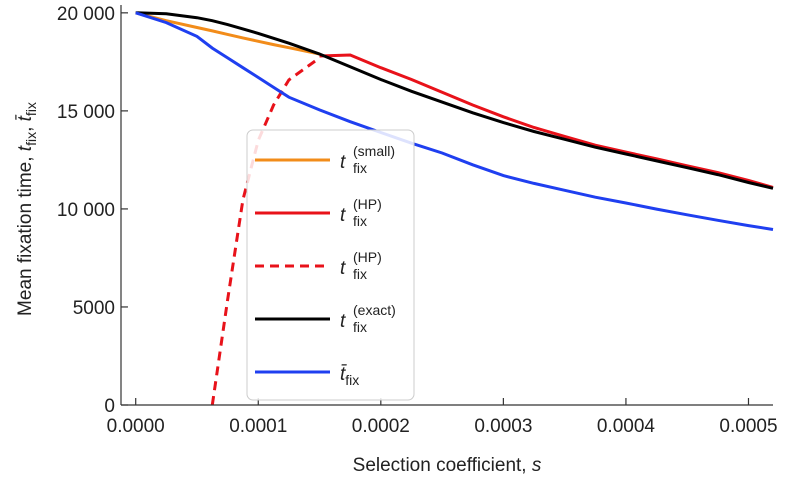  Describe the element at coordinates (748, 426) in the screenshot. I see `x-tick-label: 0.0005` at that location.